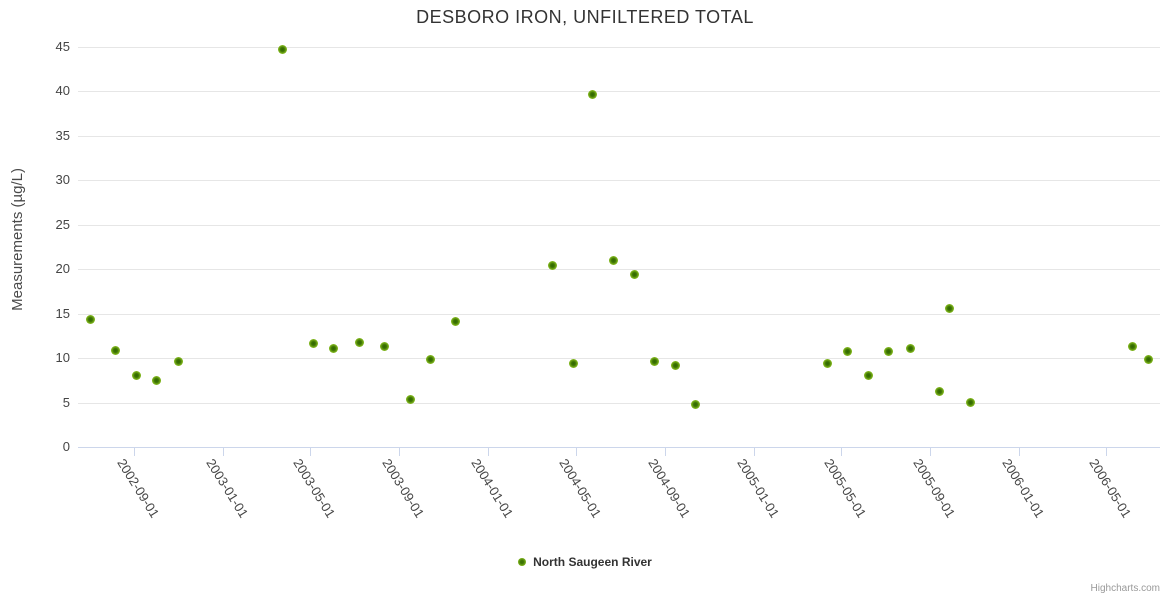 This screenshot has width=1170, height=600. I want to click on x-axis-tick-label: 2003‑09‑01, so click(403, 488).